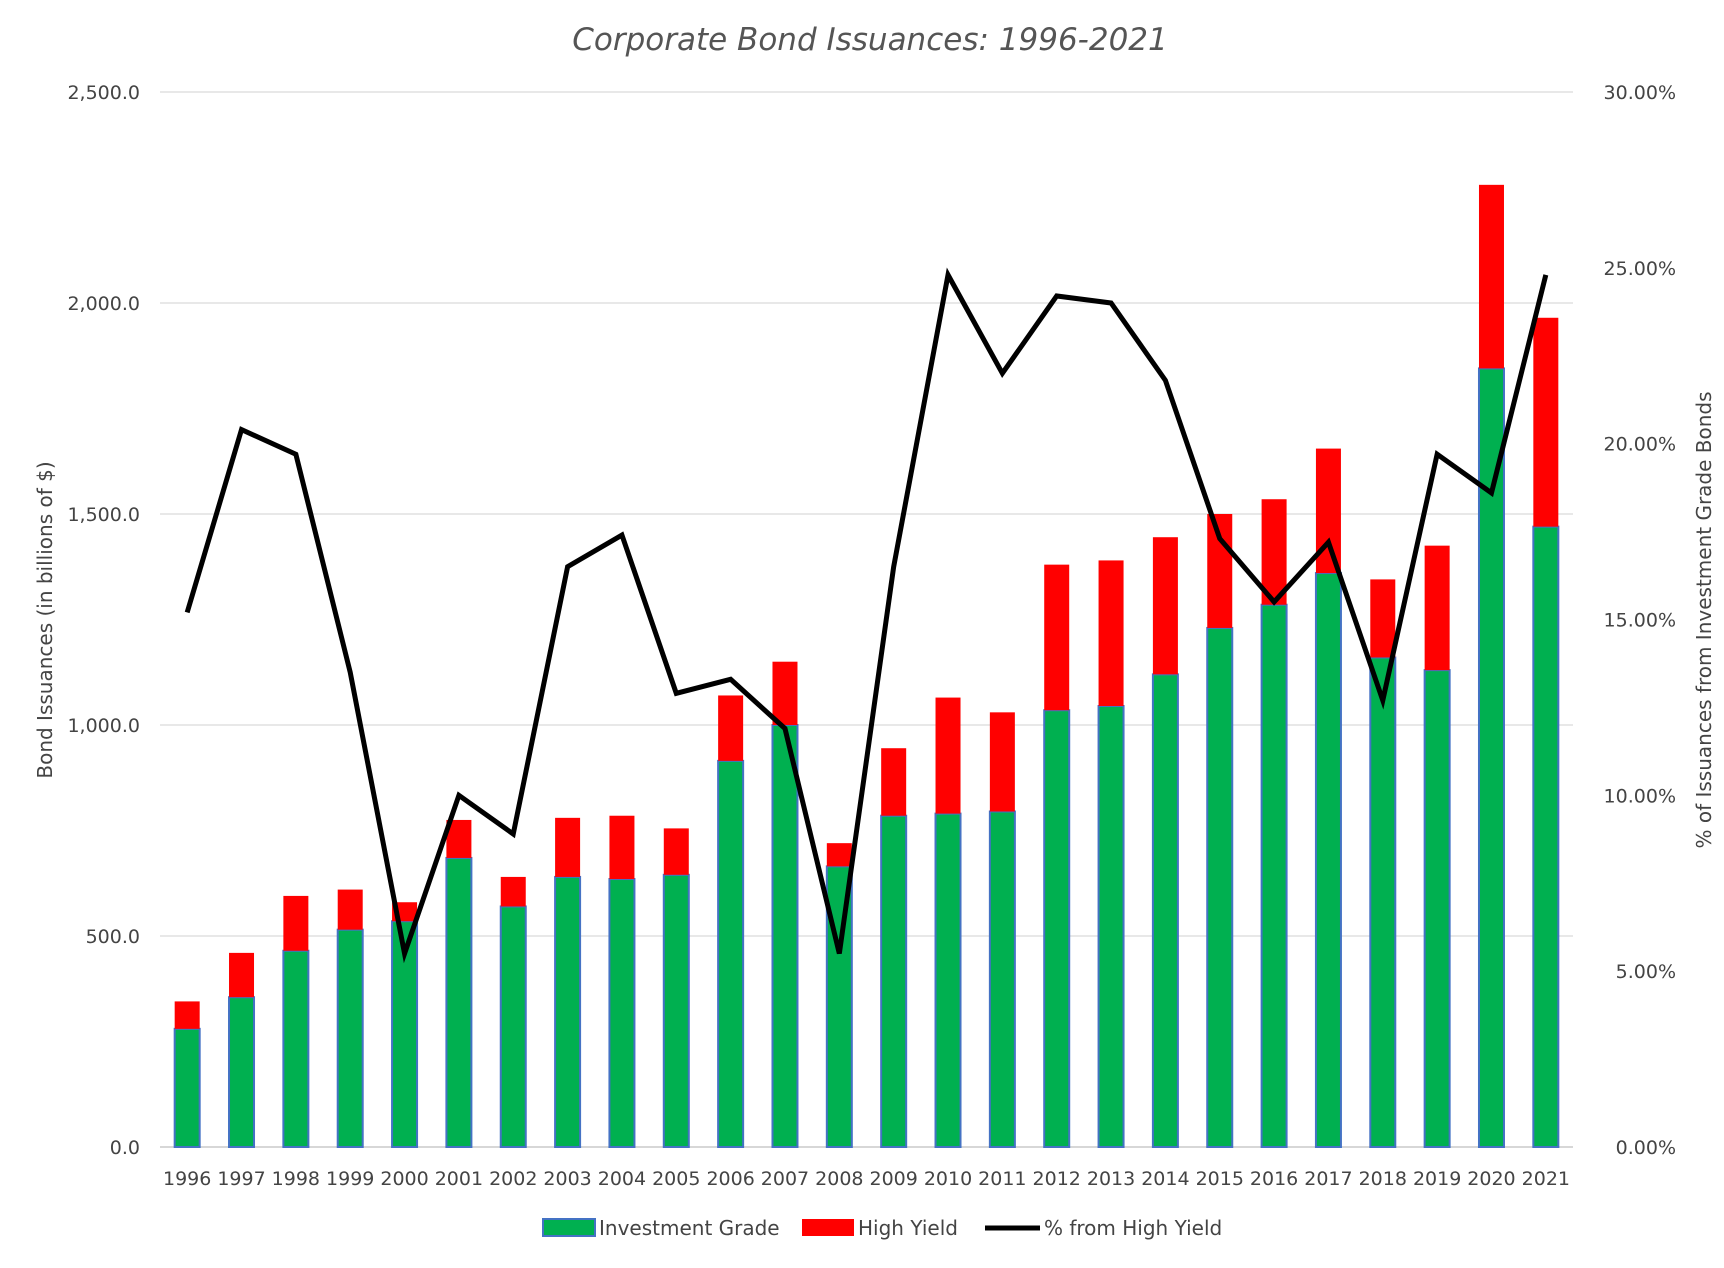 Image resolution: width=1724 pixels, height=1268 pixels. I want to click on y-tick-label: 2,000.0, so click(103, 304).